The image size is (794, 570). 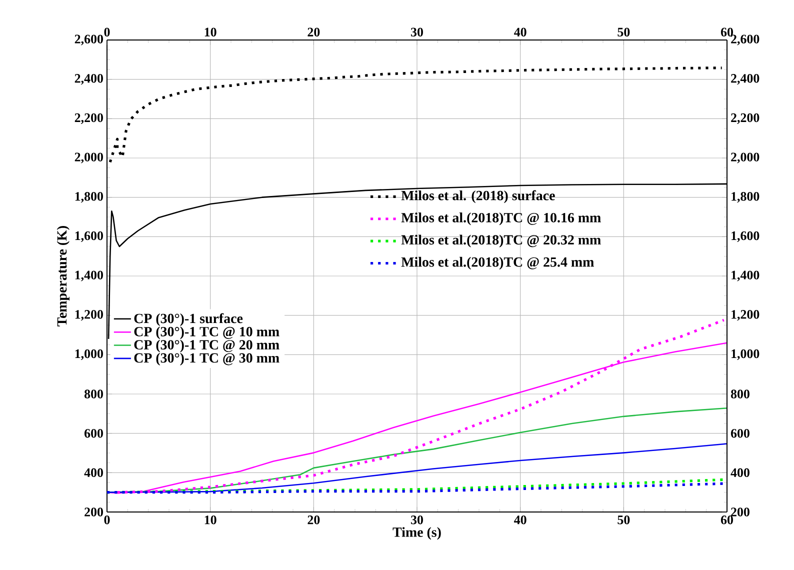 I want to click on y2-tick-label: 2,000, so click(x=745, y=158).